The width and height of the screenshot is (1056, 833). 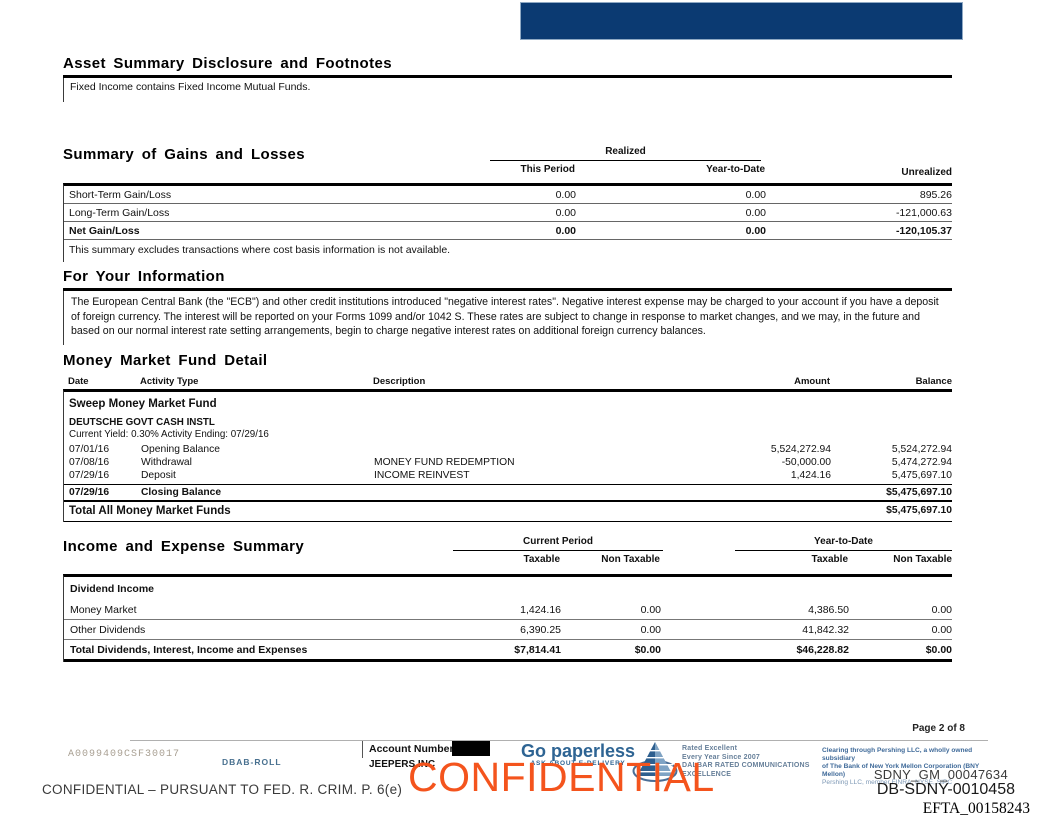 What do you see at coordinates (625, 151) in the screenshot?
I see `column-group-realized: Realized` at bounding box center [625, 151].